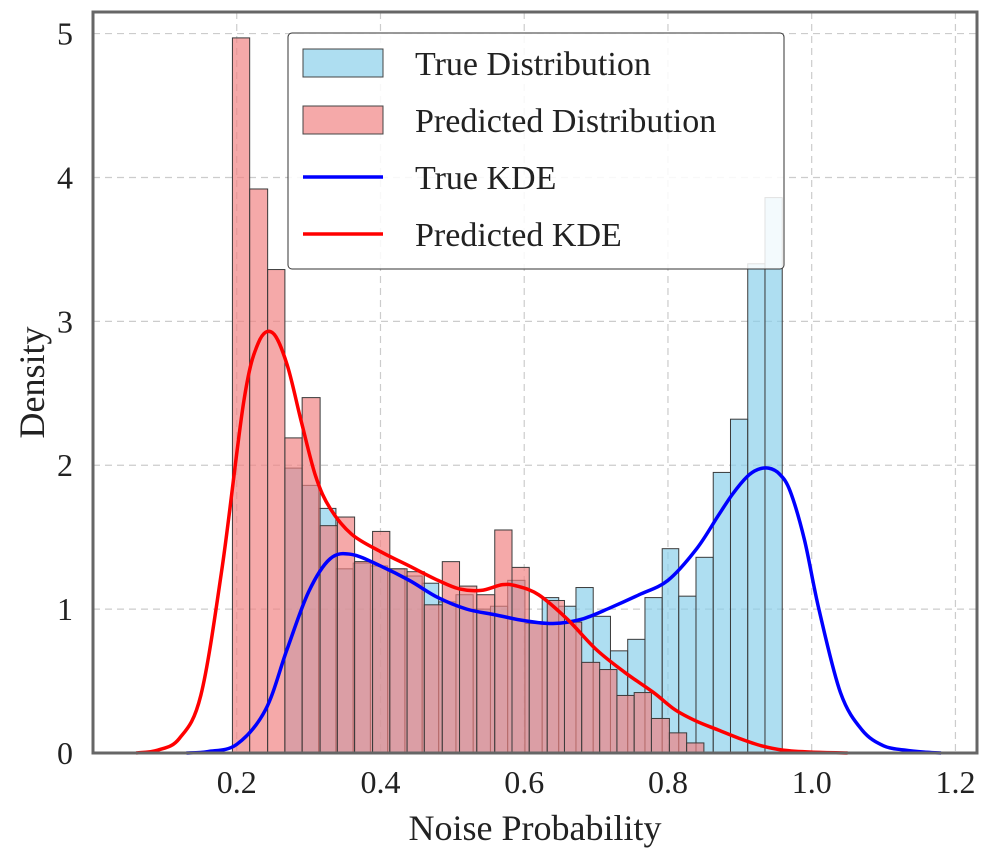 The image size is (996, 862). I want to click on x-axis-title: Noise Probability, so click(535, 828).